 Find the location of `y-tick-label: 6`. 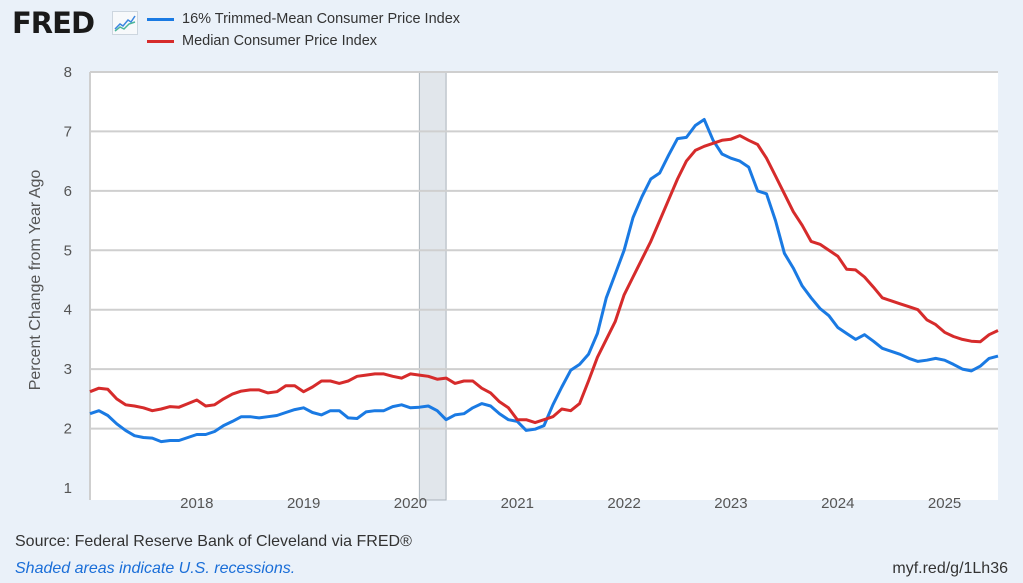

y-tick-label: 6 is located at coordinates (68, 191).